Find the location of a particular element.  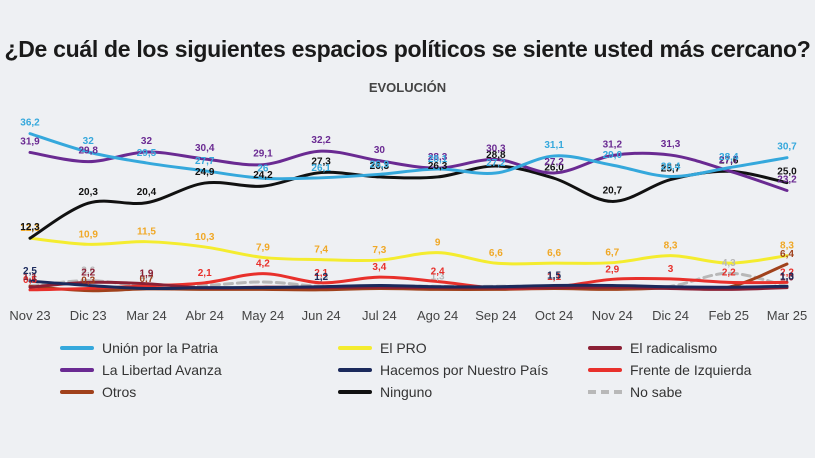

data-label: 0,7 is located at coordinates (147, 279).